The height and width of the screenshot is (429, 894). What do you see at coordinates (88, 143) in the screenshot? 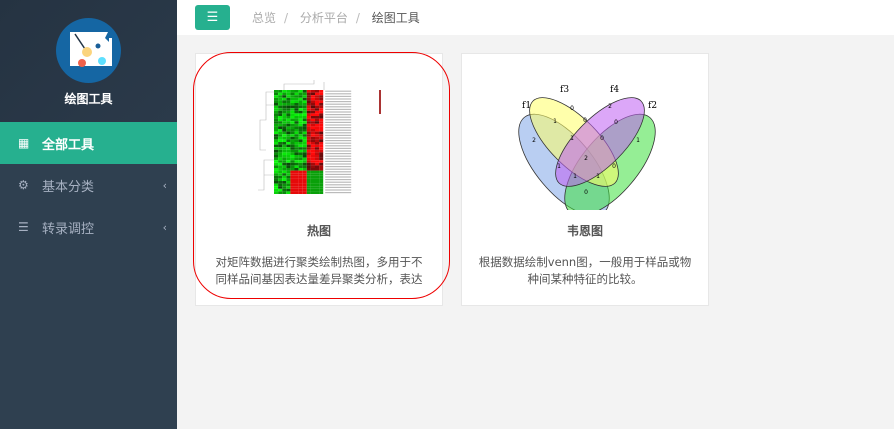
I see `sidebar-item-all-tools: ▦ 全部工具` at bounding box center [88, 143].